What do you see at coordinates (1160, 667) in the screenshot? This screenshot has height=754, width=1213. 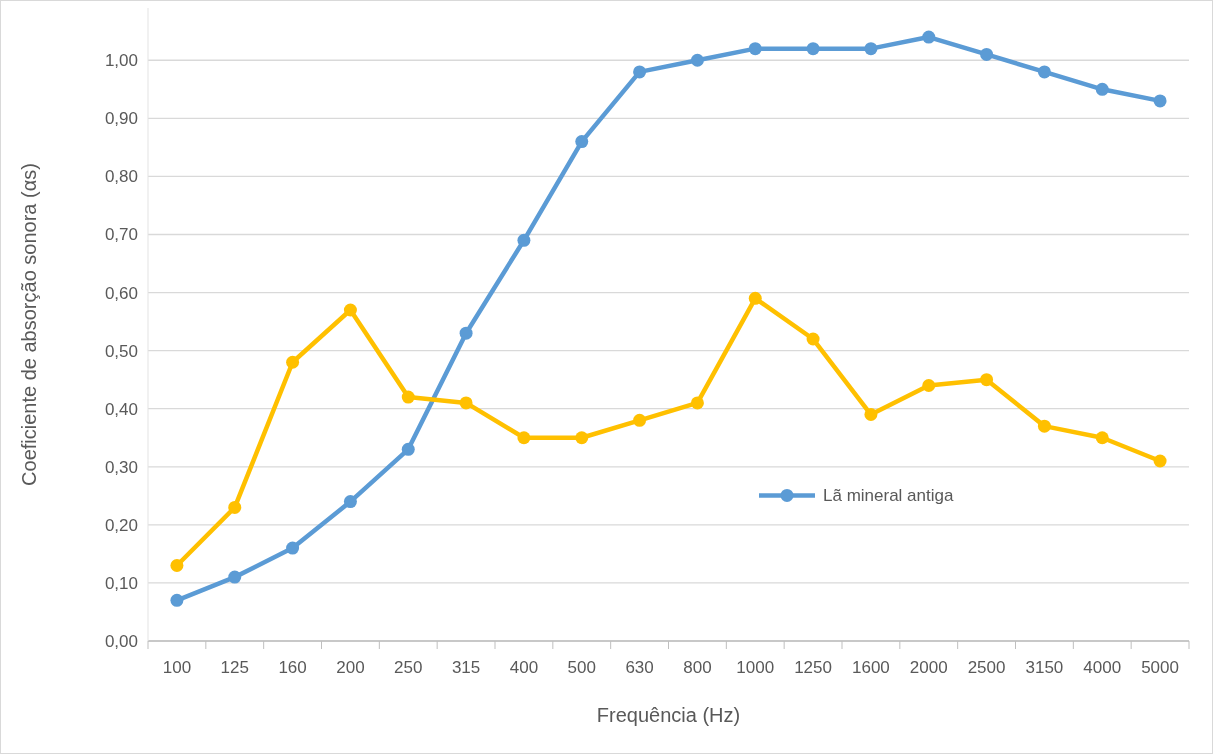 I see `x-tick-label: 5000` at bounding box center [1160, 667].